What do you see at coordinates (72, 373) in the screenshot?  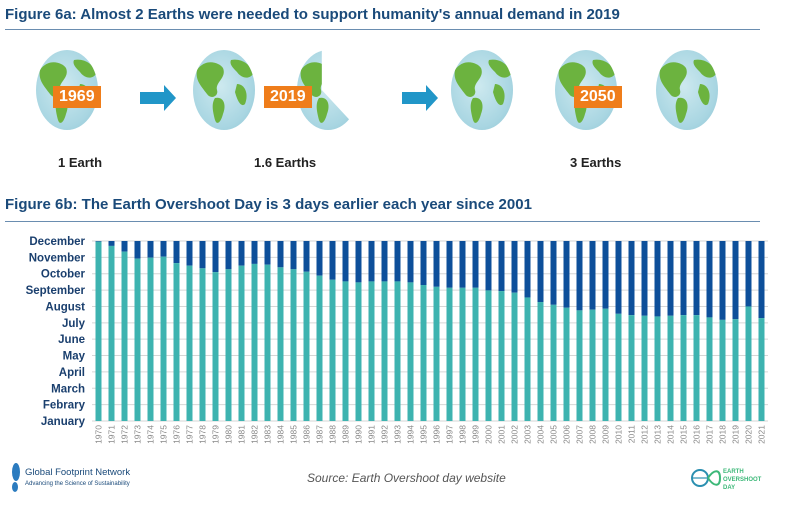 I see `y-tick-label: April` at bounding box center [72, 373].